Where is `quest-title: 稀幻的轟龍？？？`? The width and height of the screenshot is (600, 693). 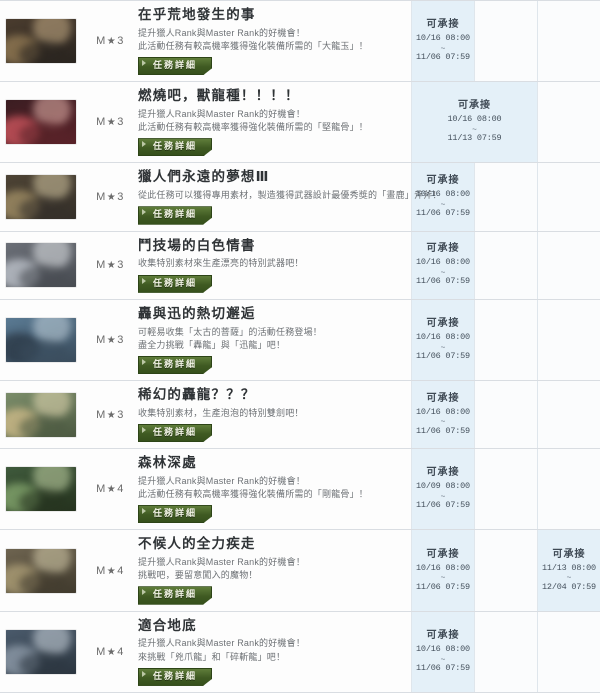
quest-title: 稀幻的轟龍？？？ is located at coordinates (270, 395).